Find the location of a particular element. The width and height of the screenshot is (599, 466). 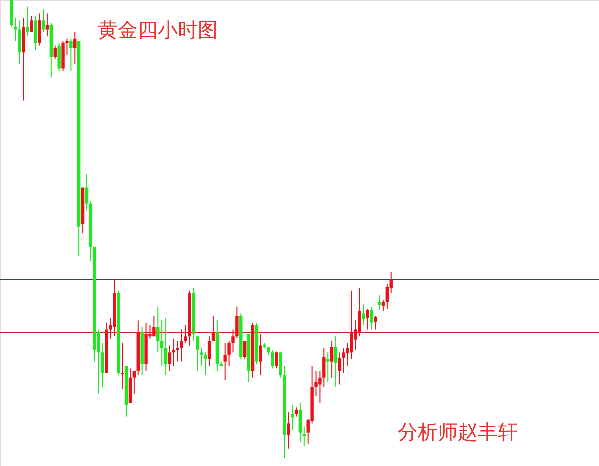

text: 黄金四小时图 is located at coordinates (158, 30).